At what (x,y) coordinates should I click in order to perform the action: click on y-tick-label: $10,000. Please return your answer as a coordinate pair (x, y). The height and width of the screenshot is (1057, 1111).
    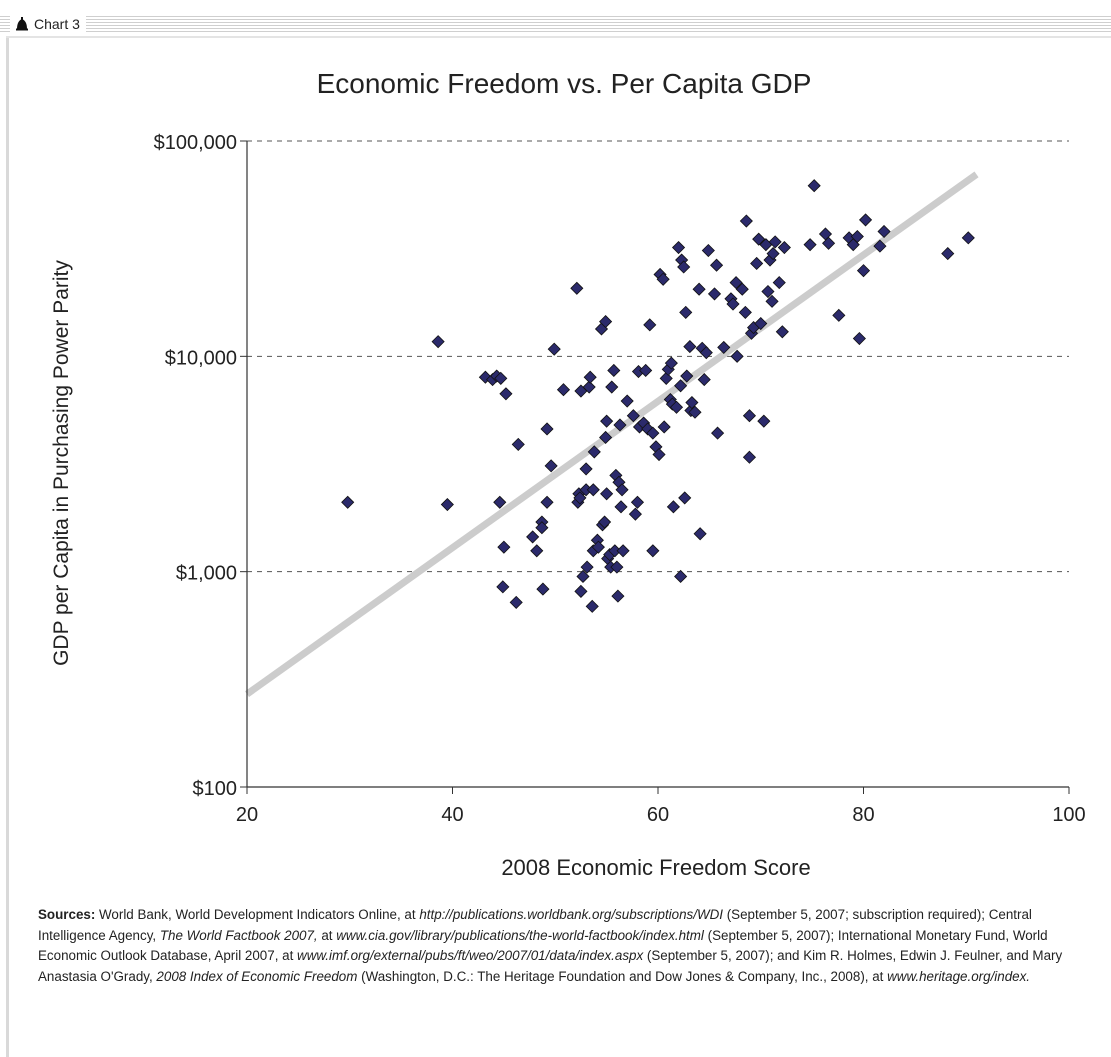
    Looking at the image, I should click on (201, 358).